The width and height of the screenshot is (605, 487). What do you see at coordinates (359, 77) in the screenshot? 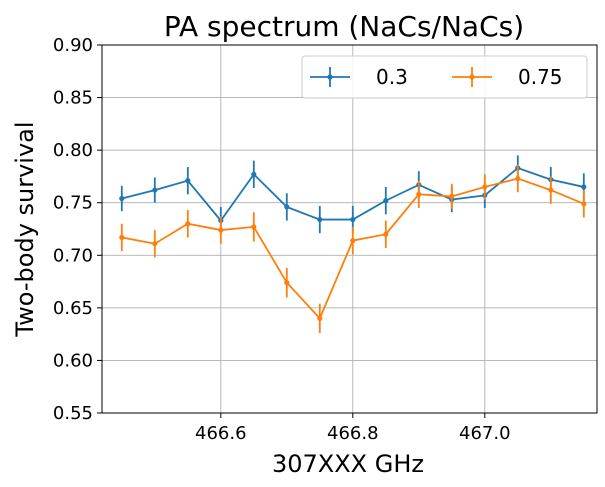
I see `legend-entry-0: 0.3` at bounding box center [359, 77].